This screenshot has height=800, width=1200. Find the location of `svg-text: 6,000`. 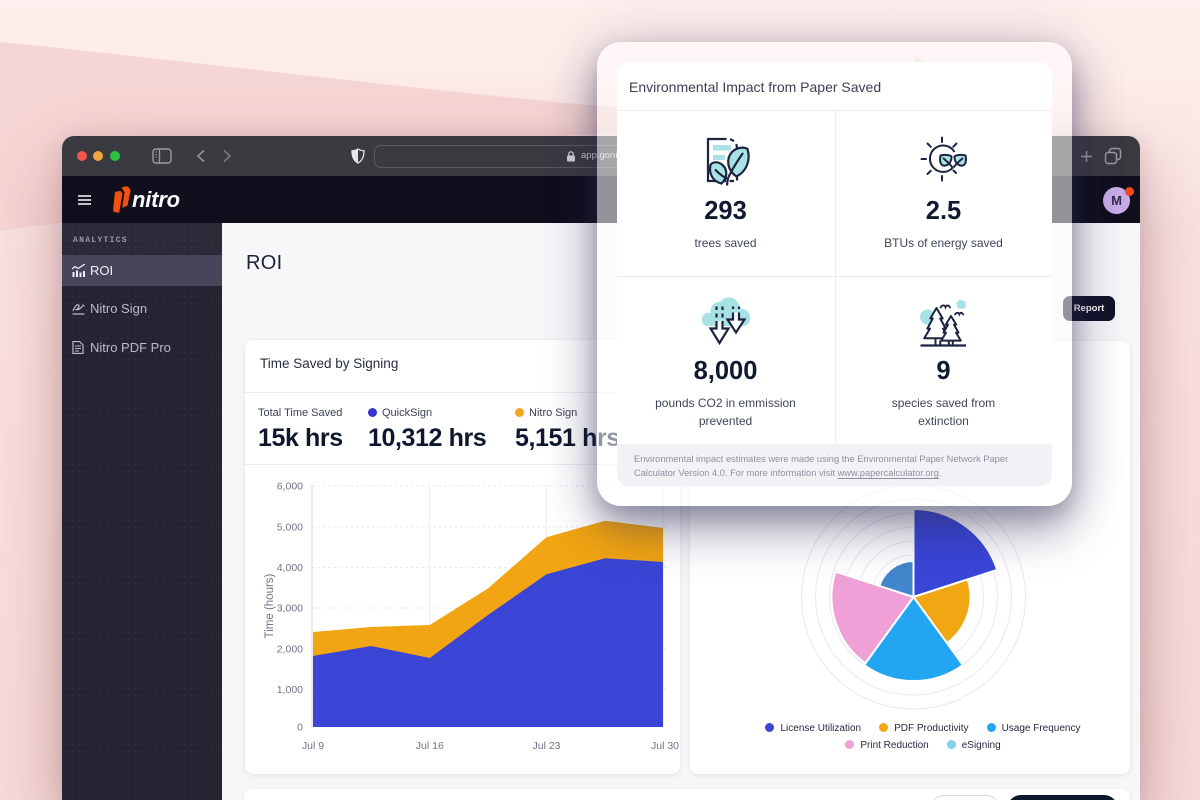

svg-text: 6,000 is located at coordinates (290, 487).